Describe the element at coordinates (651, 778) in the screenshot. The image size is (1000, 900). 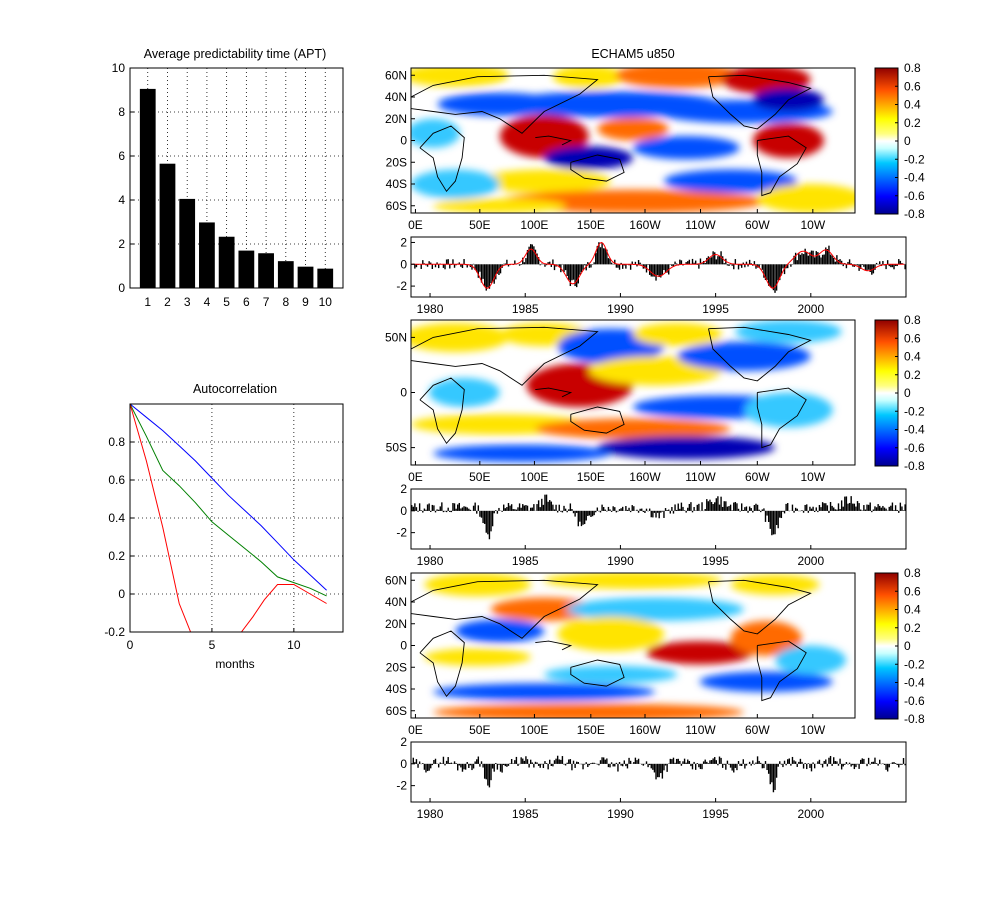
I see `timeseries-ts3: 2 0 -2 1980 1985 1990 1995 2000` at that location.